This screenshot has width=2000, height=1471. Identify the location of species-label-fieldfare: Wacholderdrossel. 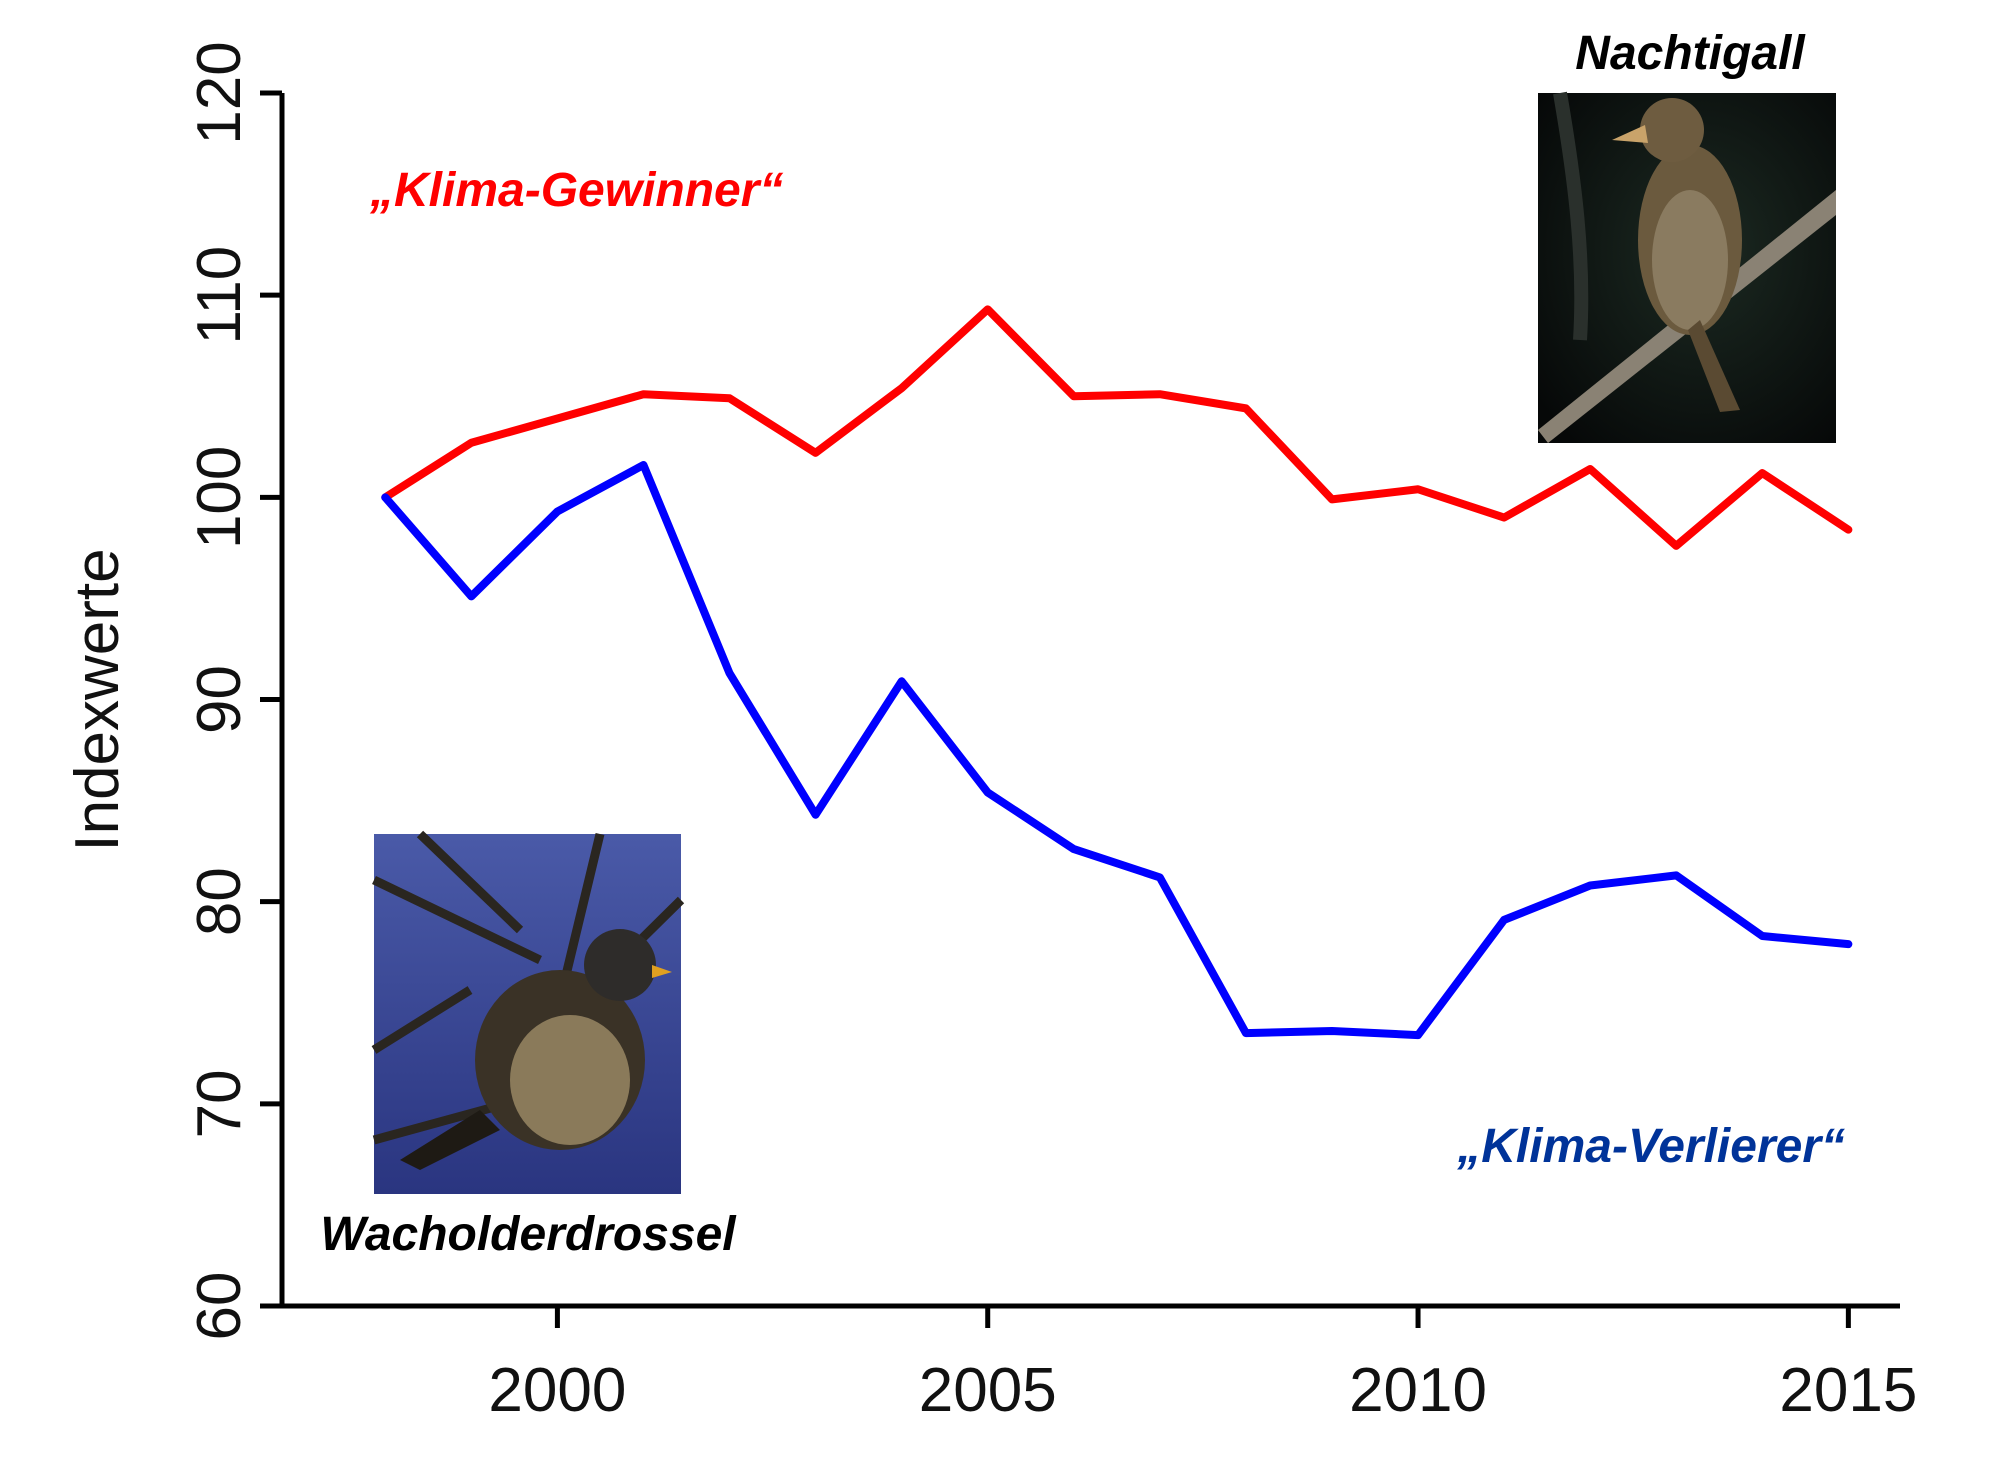
(528, 1234).